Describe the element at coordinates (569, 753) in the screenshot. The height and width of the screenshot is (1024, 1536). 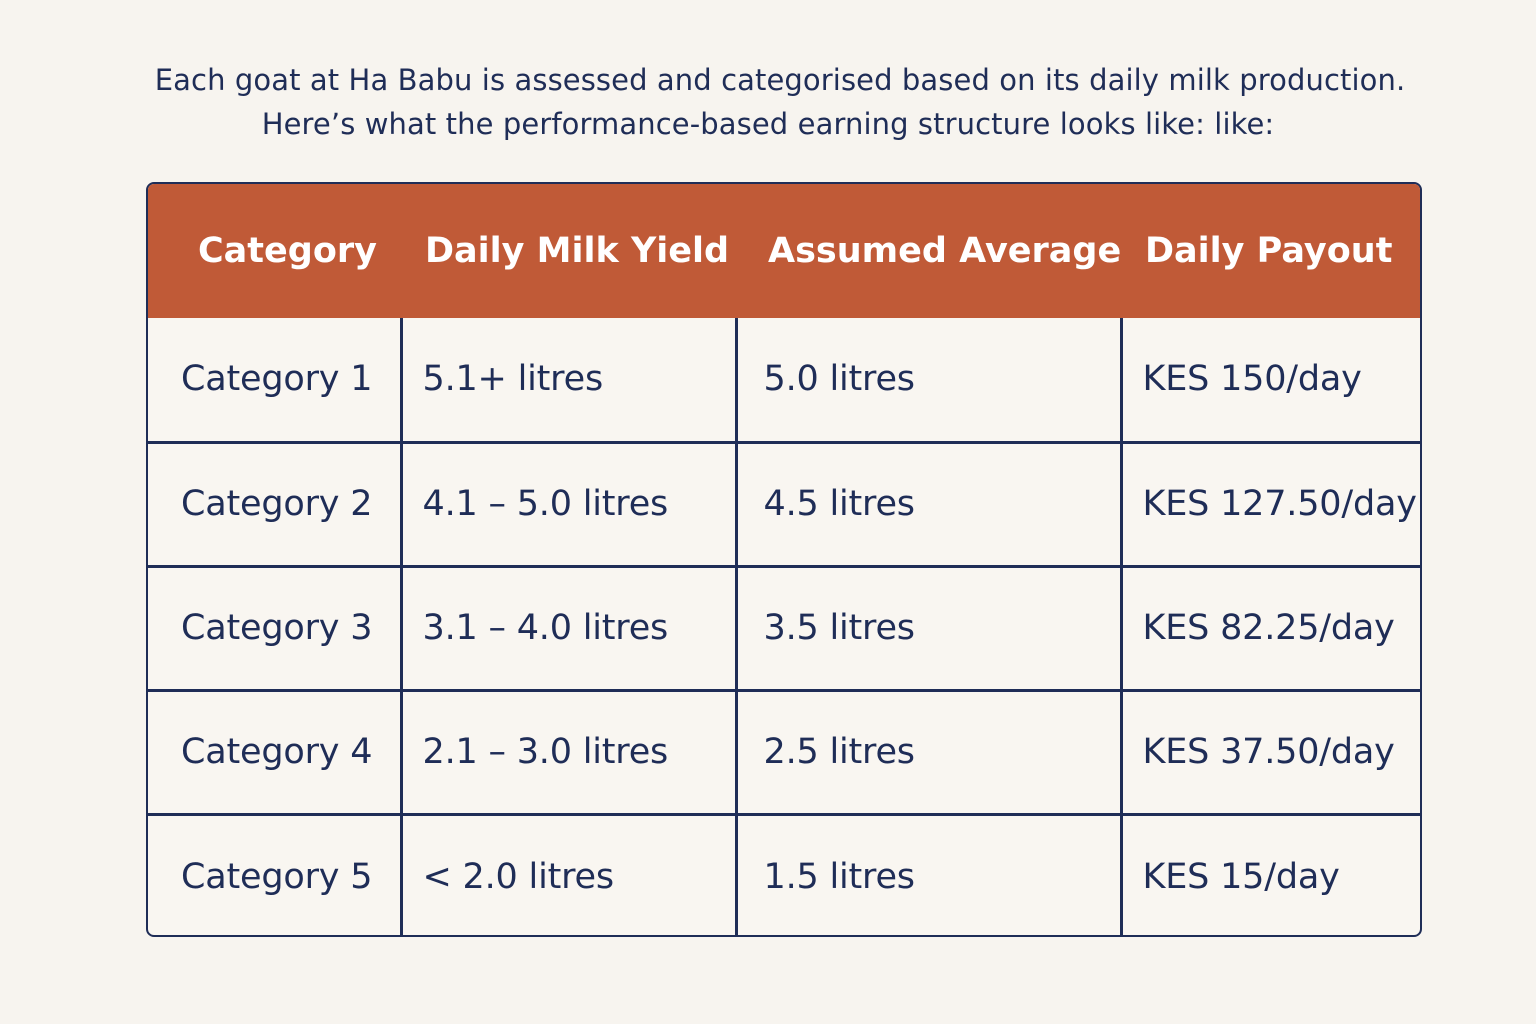
I see `cell-daily-milk-yield: 2.1 – 3.0 litres` at that location.